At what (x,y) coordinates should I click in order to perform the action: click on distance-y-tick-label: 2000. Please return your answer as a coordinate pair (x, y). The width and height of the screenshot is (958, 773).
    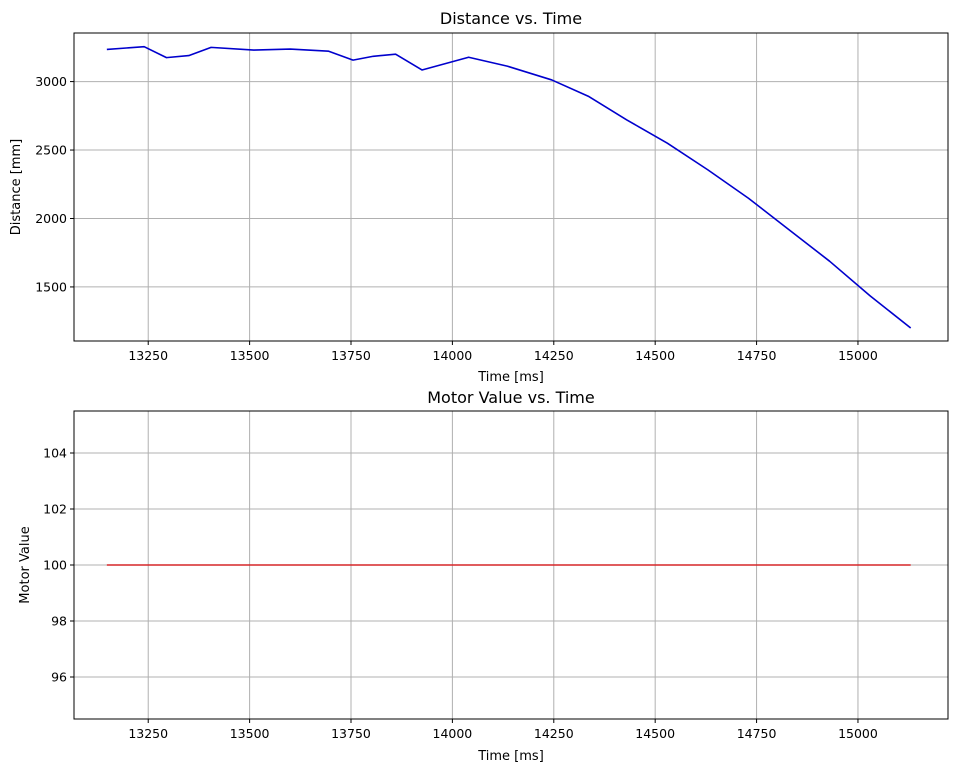
    Looking at the image, I should click on (51, 218).